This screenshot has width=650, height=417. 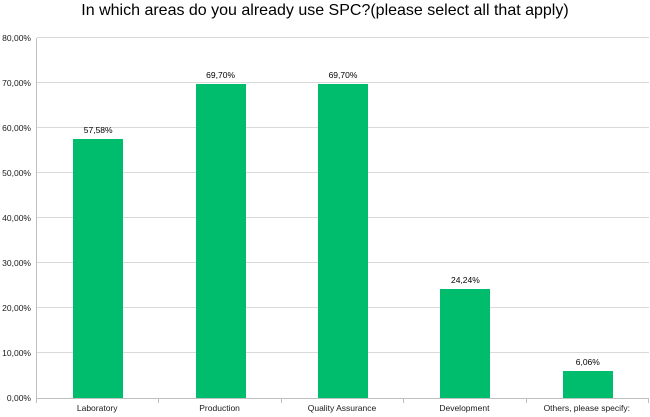 What do you see at coordinates (16, 38) in the screenshot?
I see `y-axis-tick-label: 80,00%` at bounding box center [16, 38].